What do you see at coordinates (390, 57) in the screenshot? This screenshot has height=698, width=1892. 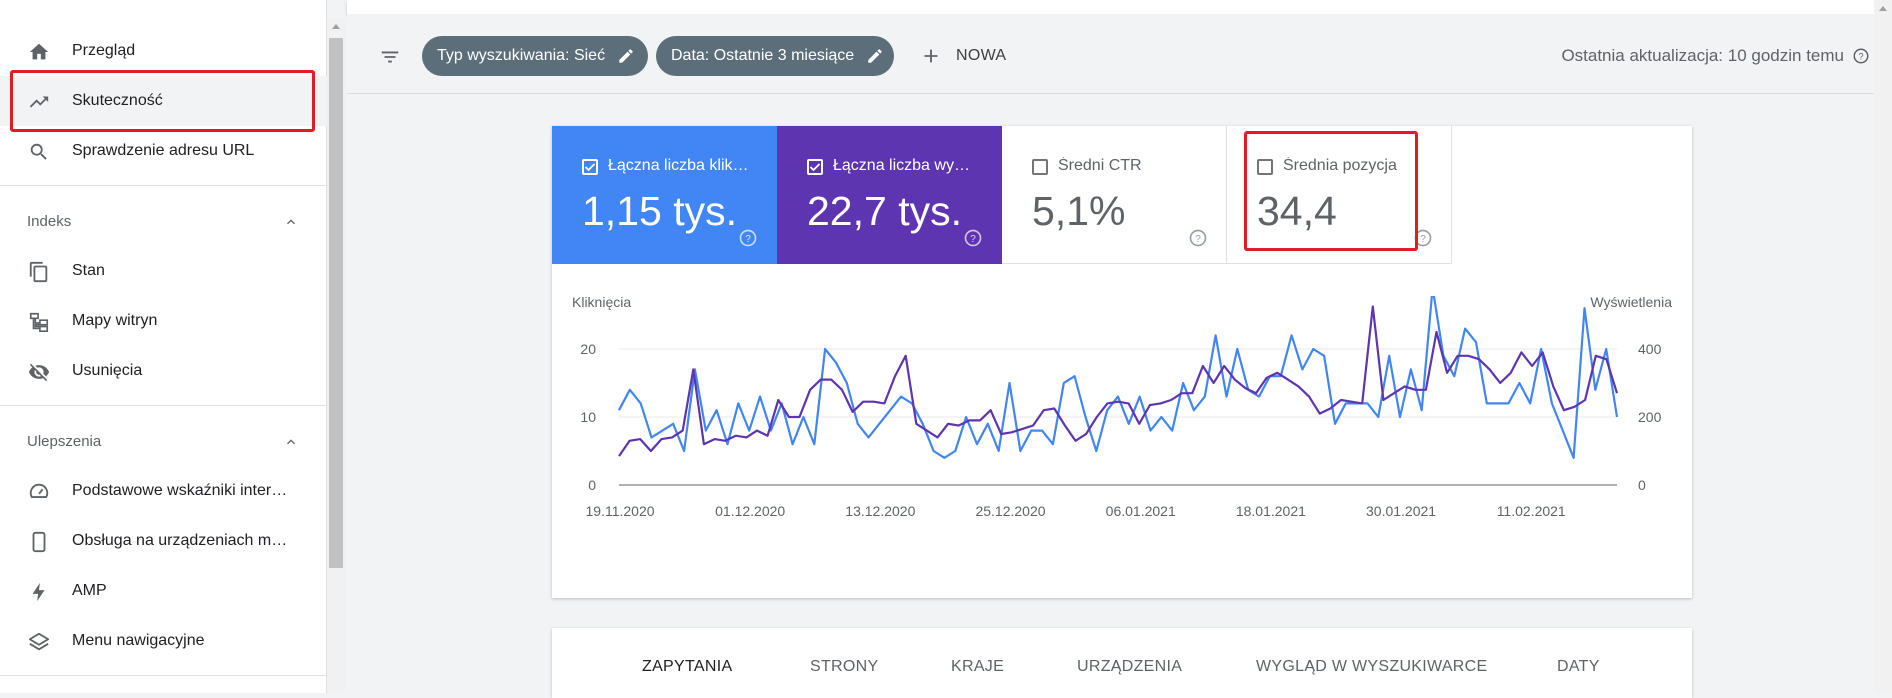 I see `filter-icon` at bounding box center [390, 57].